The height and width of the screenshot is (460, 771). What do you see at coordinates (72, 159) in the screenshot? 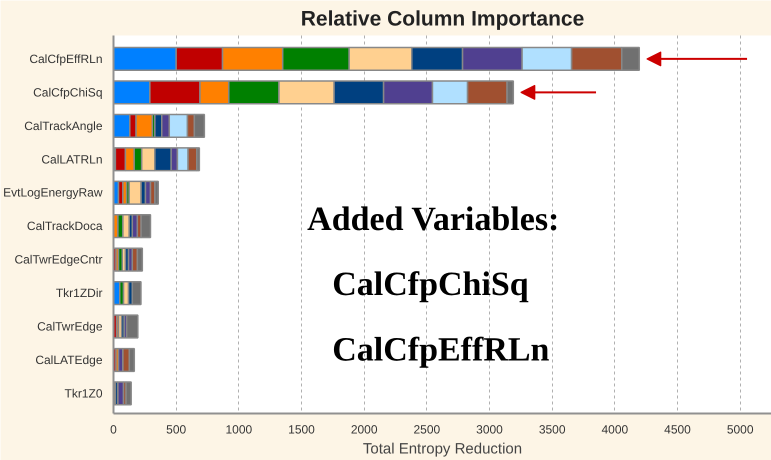
I see `y-tick-label: CalLATRLn` at bounding box center [72, 159].